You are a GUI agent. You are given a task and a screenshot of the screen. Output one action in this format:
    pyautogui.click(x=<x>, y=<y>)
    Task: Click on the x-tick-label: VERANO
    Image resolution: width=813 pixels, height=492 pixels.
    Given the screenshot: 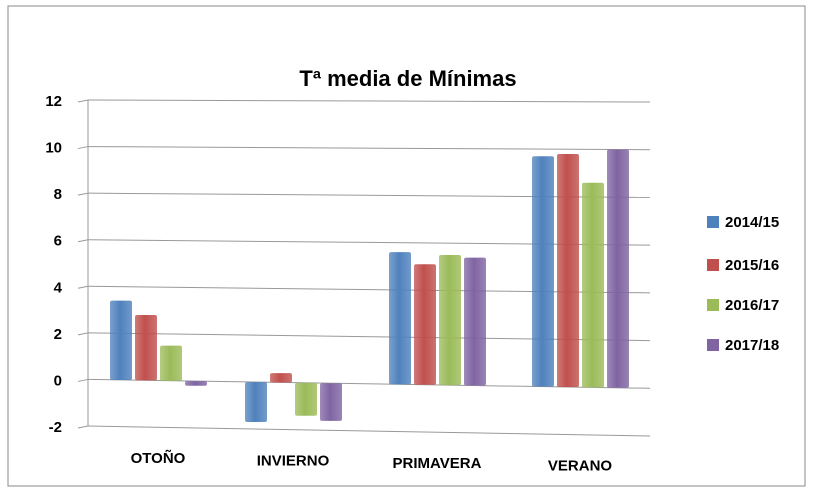 What is the action you would take?
    pyautogui.click(x=580, y=466)
    